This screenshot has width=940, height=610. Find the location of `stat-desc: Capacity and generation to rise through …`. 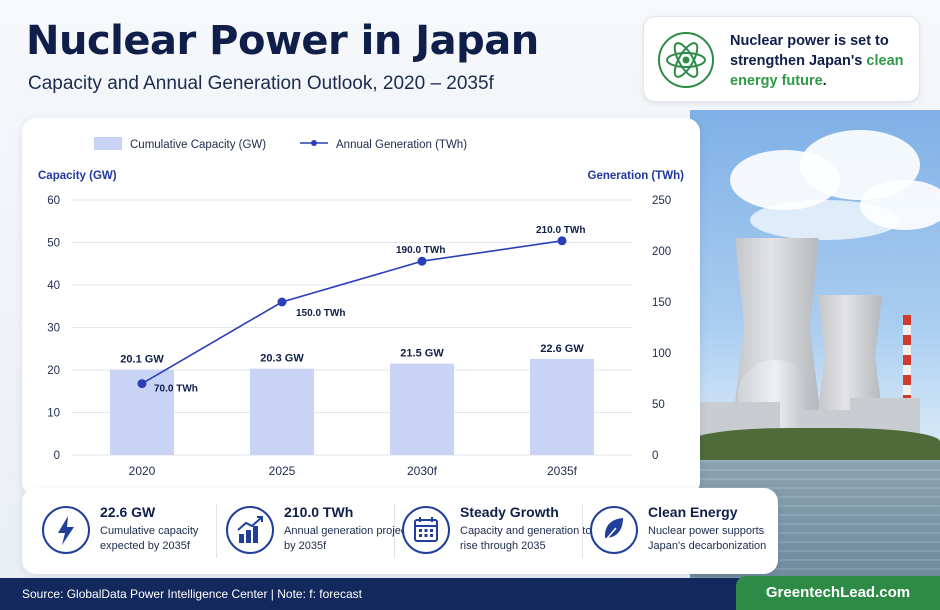

stat-desc: Capacity and generation to rise through … is located at coordinates (526, 538).